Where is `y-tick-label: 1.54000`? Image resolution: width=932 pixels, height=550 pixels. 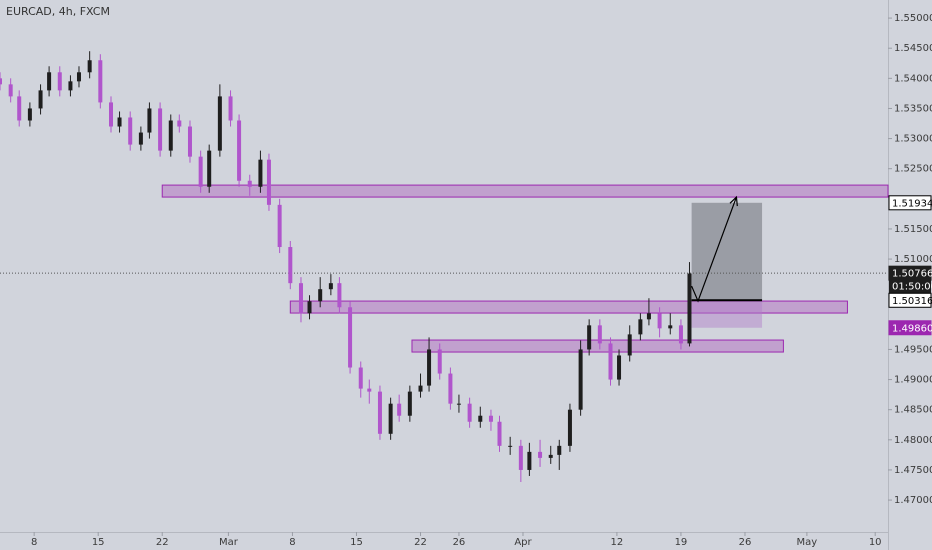
y-tick-label: 1.54000 is located at coordinates (913, 78).